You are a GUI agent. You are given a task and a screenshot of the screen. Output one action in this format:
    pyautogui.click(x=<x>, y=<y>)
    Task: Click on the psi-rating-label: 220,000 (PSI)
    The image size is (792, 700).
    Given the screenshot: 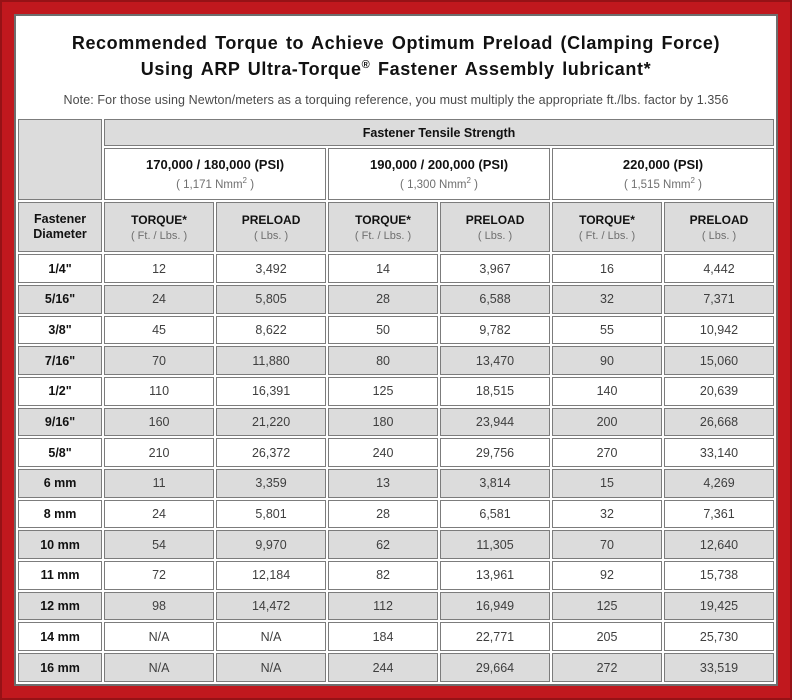 What is the action you would take?
    pyautogui.click(x=663, y=165)
    